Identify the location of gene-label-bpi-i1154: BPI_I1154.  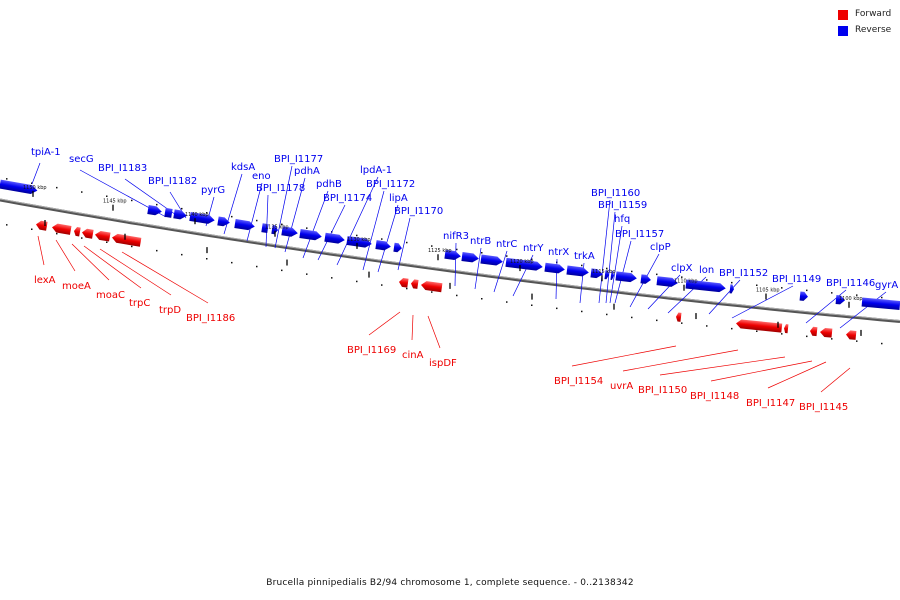
(578, 381).